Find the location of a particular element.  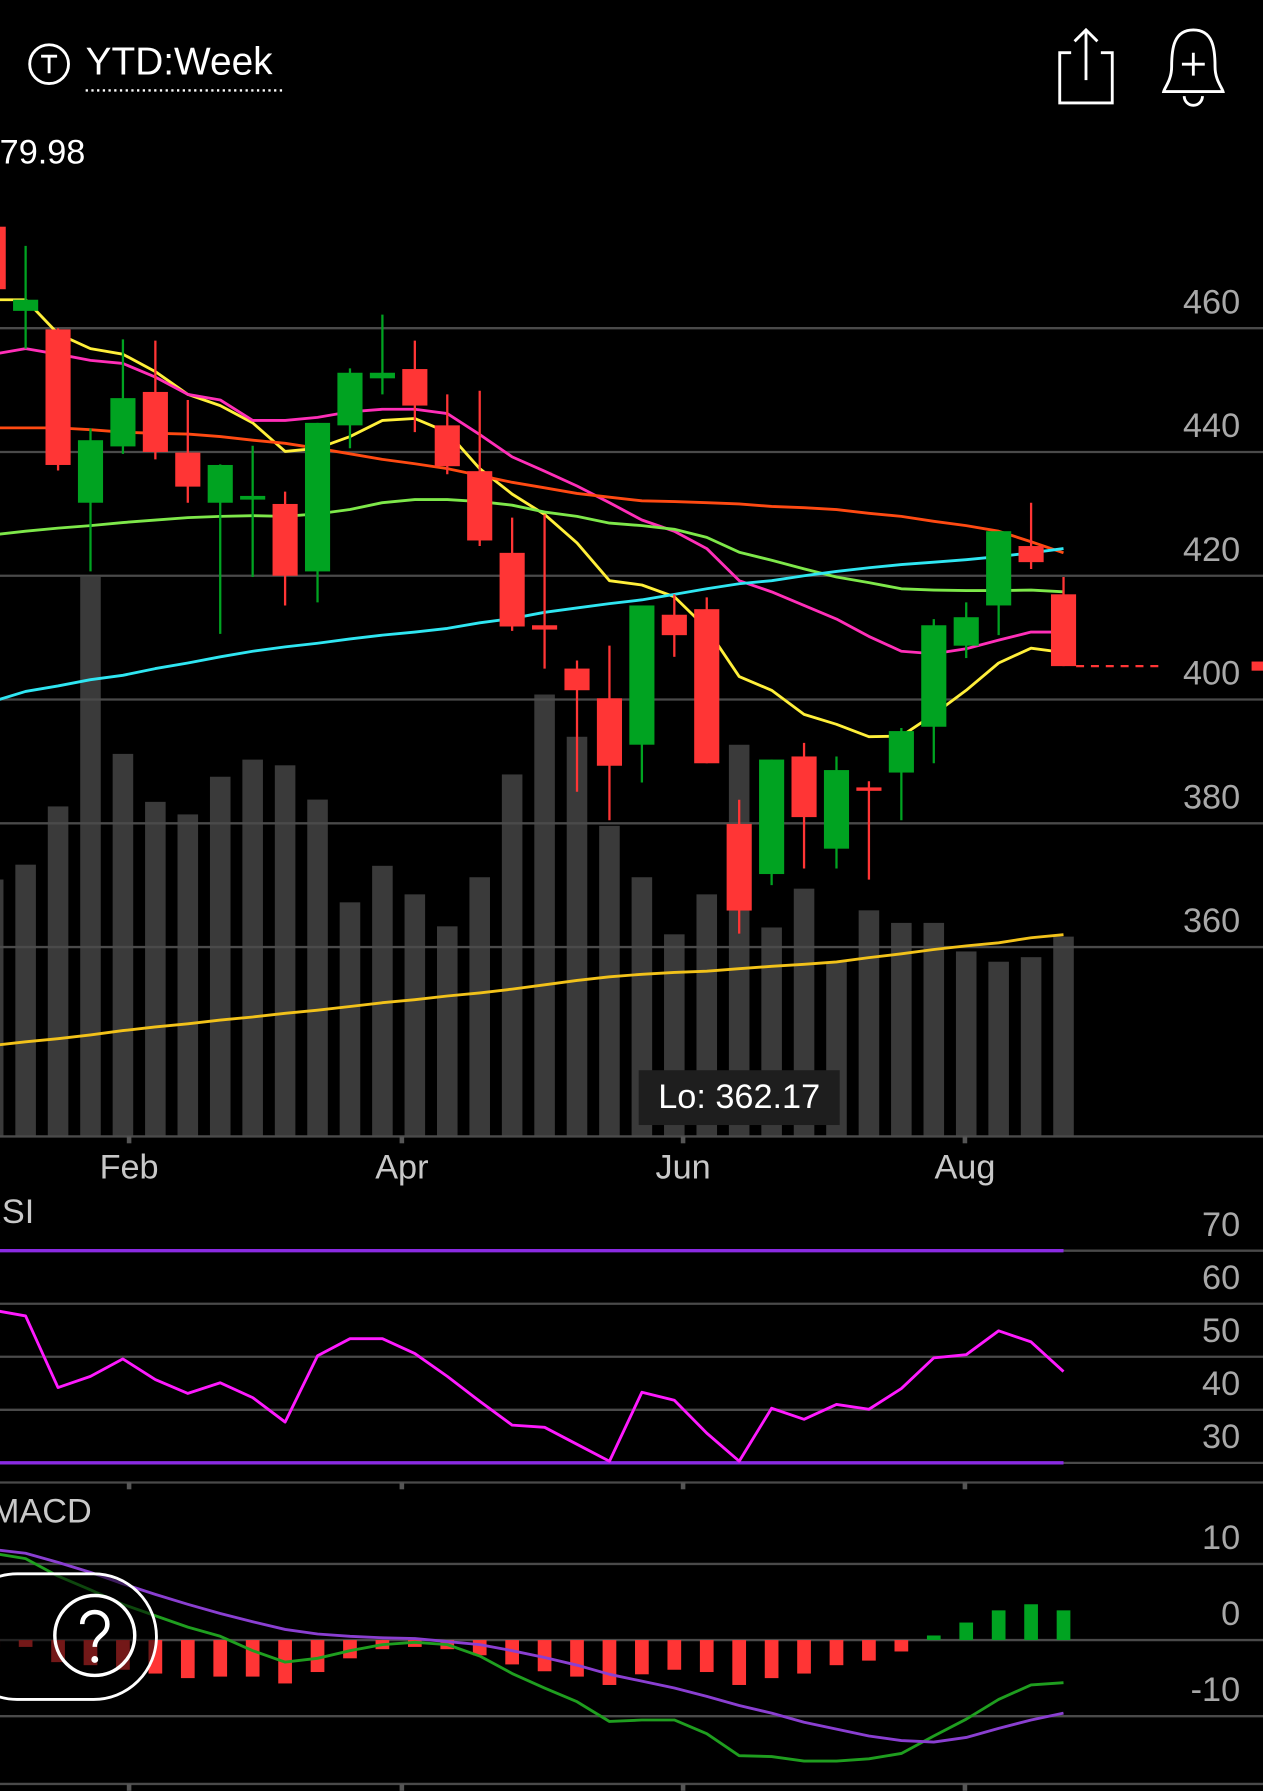

bell-clapper is located at coordinates (1193, 101).